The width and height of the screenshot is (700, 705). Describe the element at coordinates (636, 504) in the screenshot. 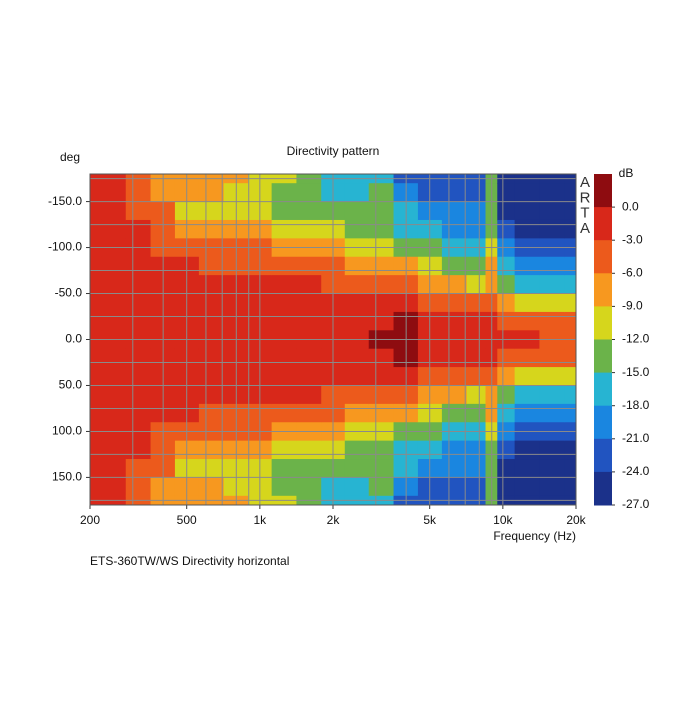

I see `colorbar-tick-label: -27.0` at that location.